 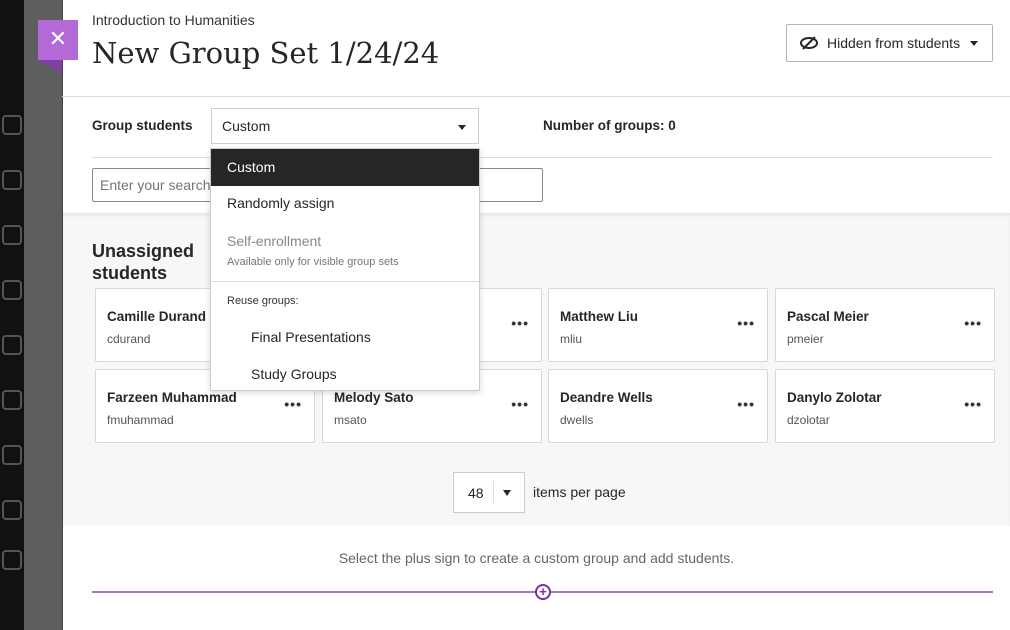 What do you see at coordinates (172, 397) in the screenshot?
I see `student-name: Farzeen Muhammad` at bounding box center [172, 397].